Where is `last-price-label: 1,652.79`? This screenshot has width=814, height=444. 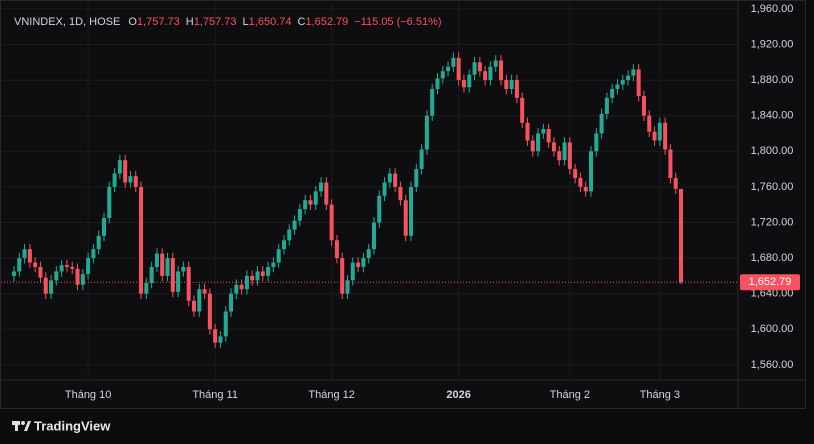 last-price-label: 1,652.79 is located at coordinates (770, 282).